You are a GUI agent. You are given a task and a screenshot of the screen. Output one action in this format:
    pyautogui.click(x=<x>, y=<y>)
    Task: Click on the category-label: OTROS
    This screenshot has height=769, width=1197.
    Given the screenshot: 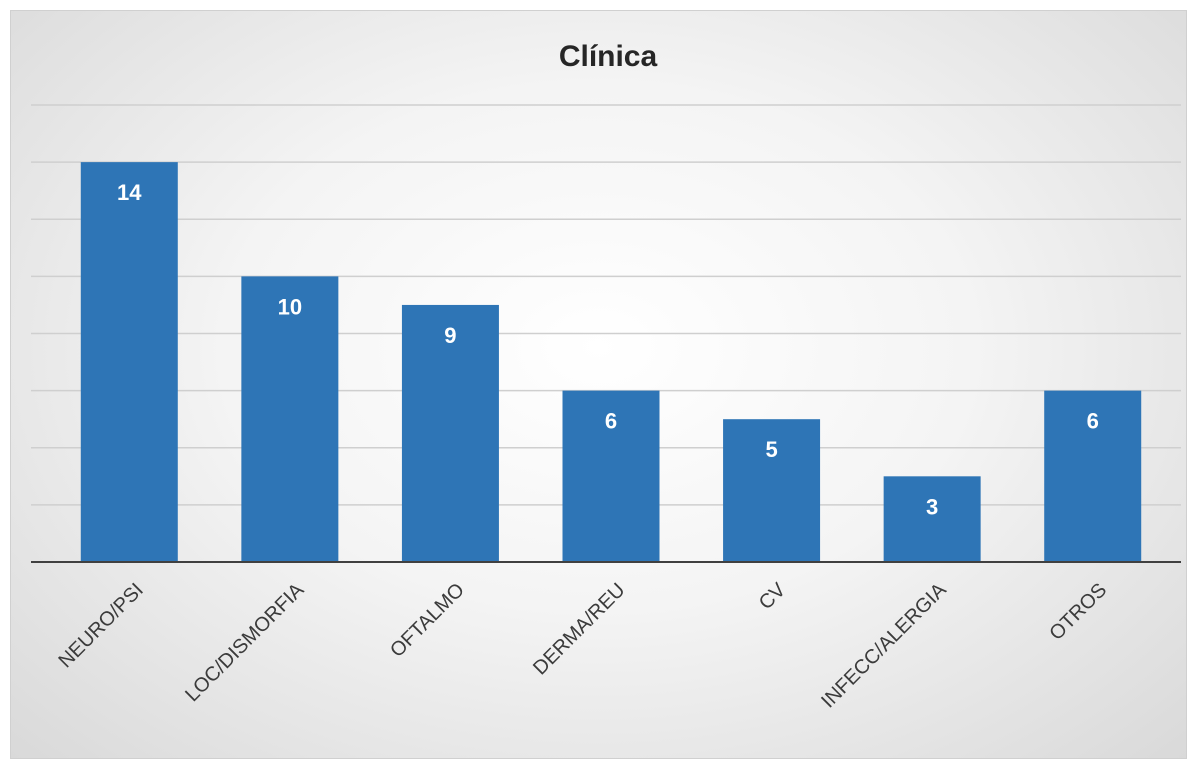 What is the action you would take?
    pyautogui.click(x=1078, y=612)
    